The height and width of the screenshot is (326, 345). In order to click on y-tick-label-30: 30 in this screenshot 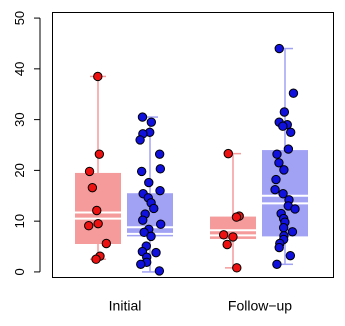, I will do `click(19, 119)`.